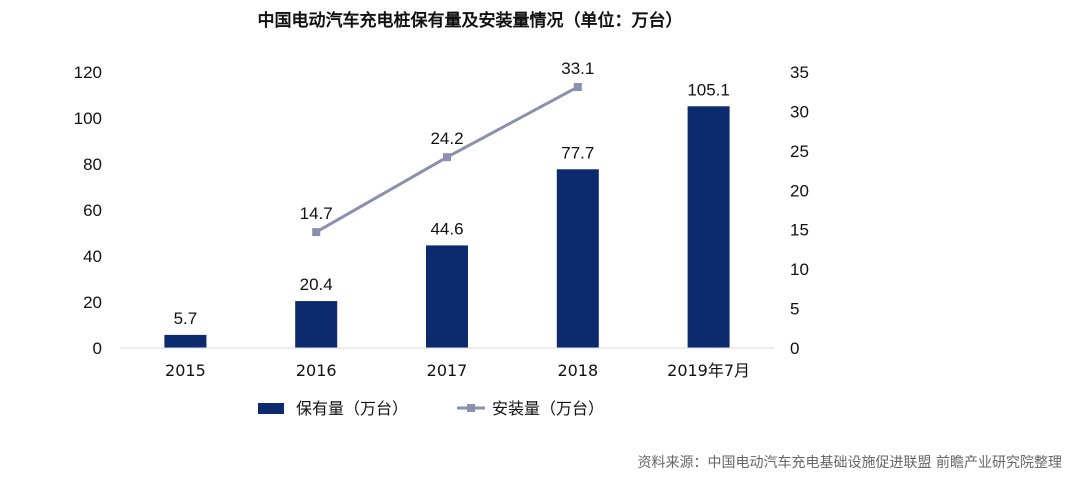 This screenshot has height=477, width=1073. I want to click on line-value-label: 14.7, so click(316, 213).